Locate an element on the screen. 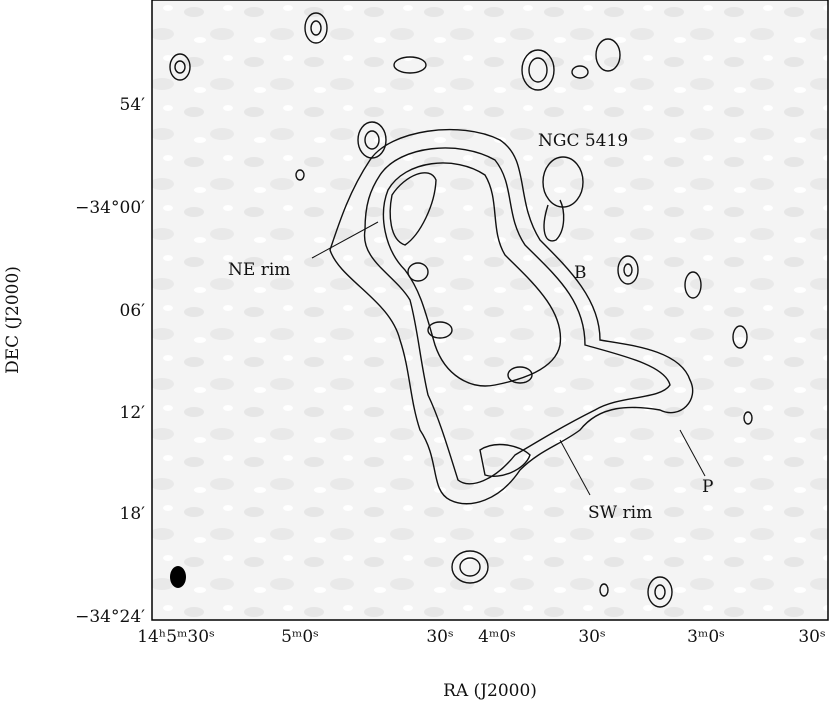 Image resolution: width=830 pixels, height=708 pixels. x-tick-label: 5ᵐ0ˢ is located at coordinates (300, 637).